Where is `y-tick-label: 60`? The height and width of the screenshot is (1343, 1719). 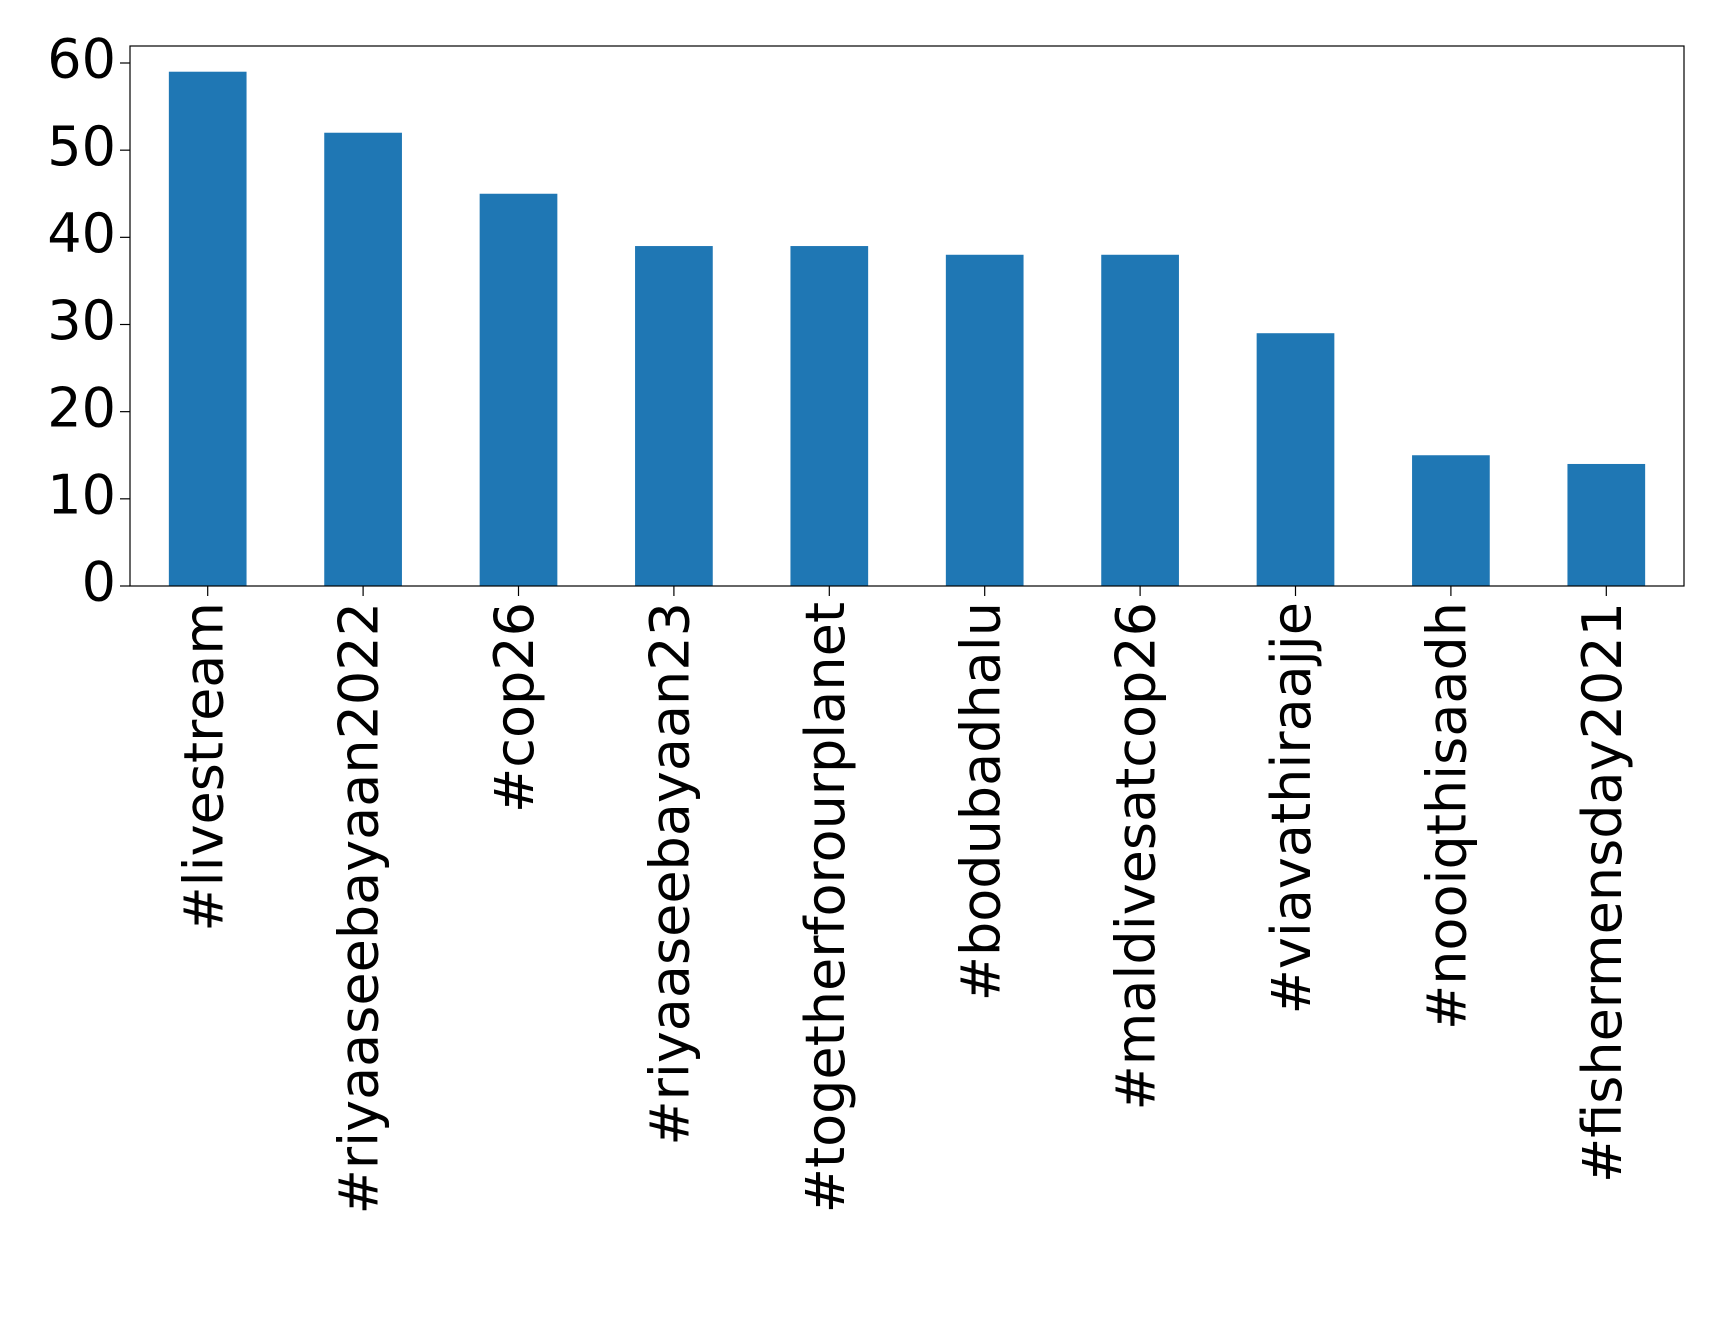 y-tick-label: 60 is located at coordinates (81, 59).